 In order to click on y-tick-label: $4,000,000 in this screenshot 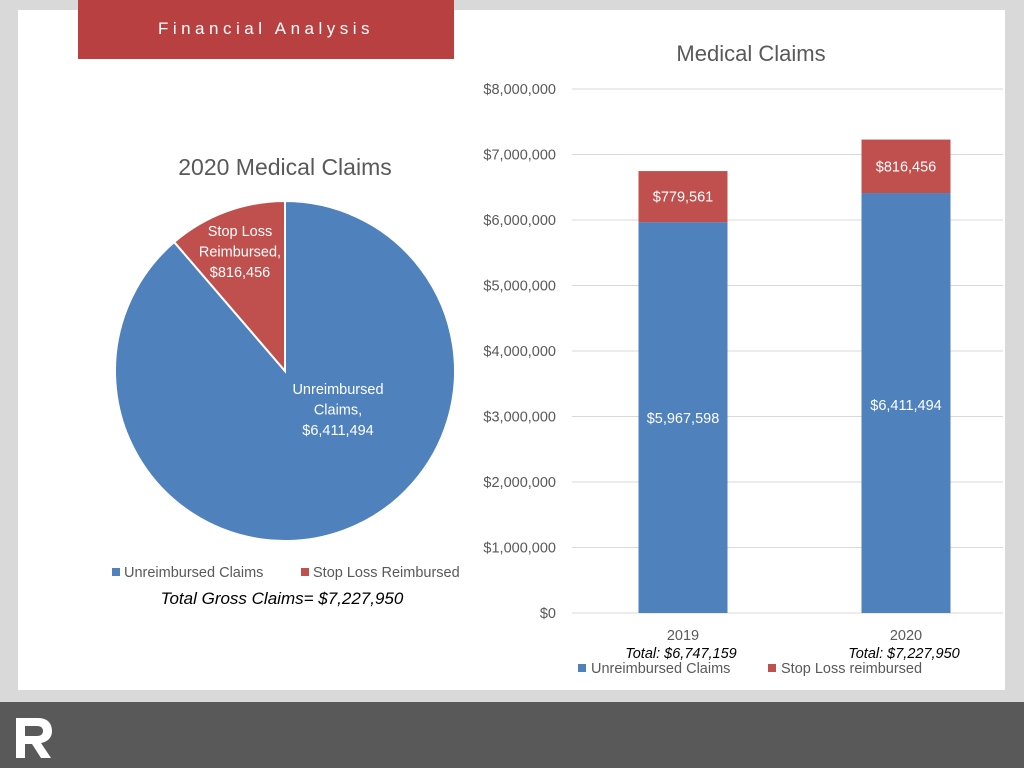, I will do `click(519, 352)`.